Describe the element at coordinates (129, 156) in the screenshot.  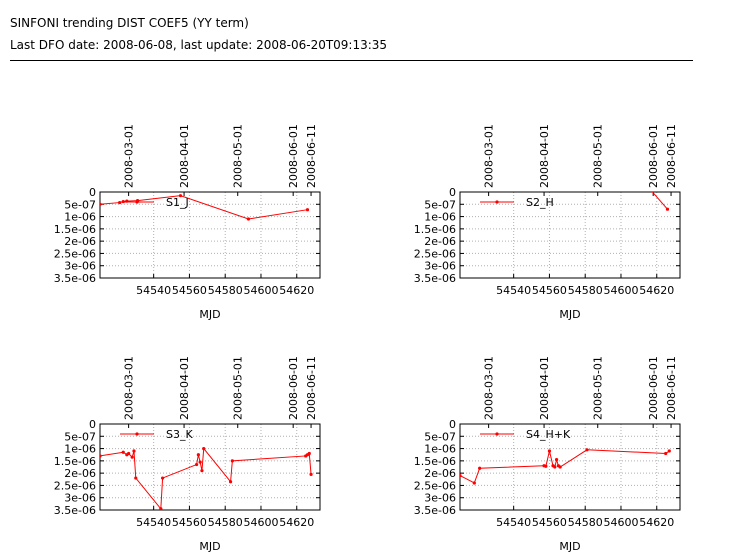
I see `date-tick-label: 2008-03-01` at that location.